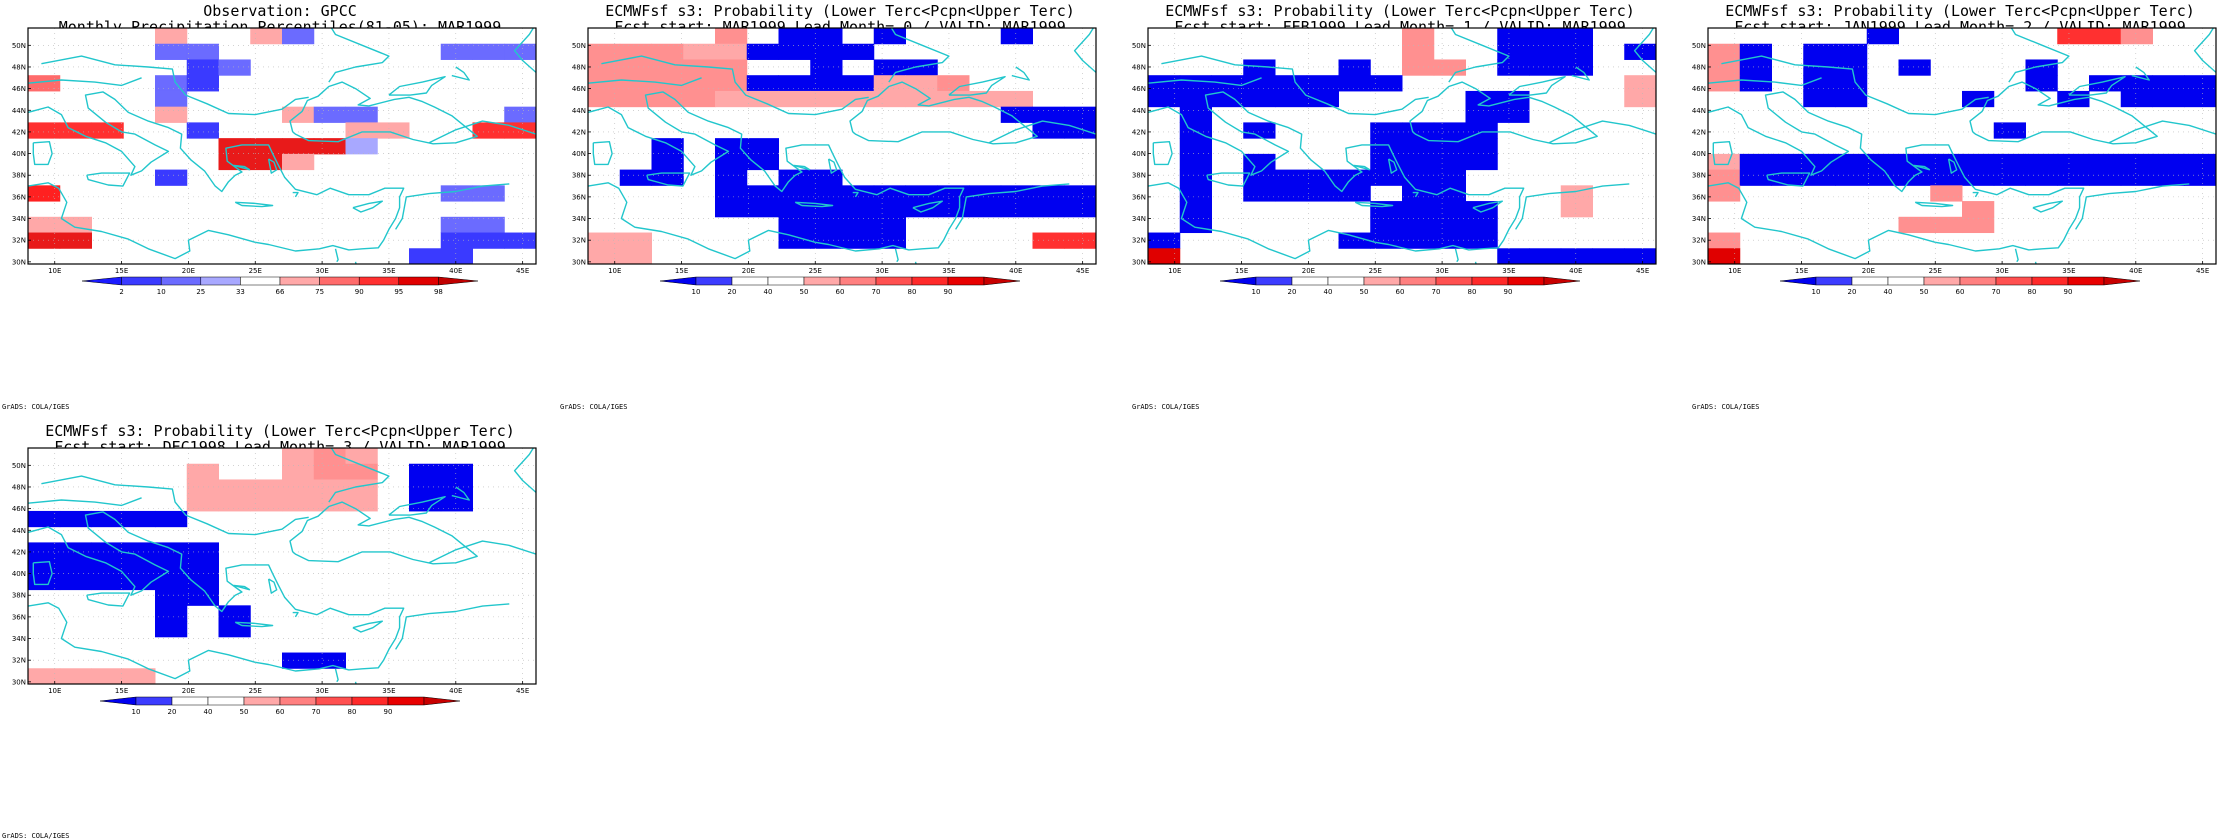  What do you see at coordinates (1699, 197) in the screenshot?
I see `latitude-tick-label: 36N` at bounding box center [1699, 197].